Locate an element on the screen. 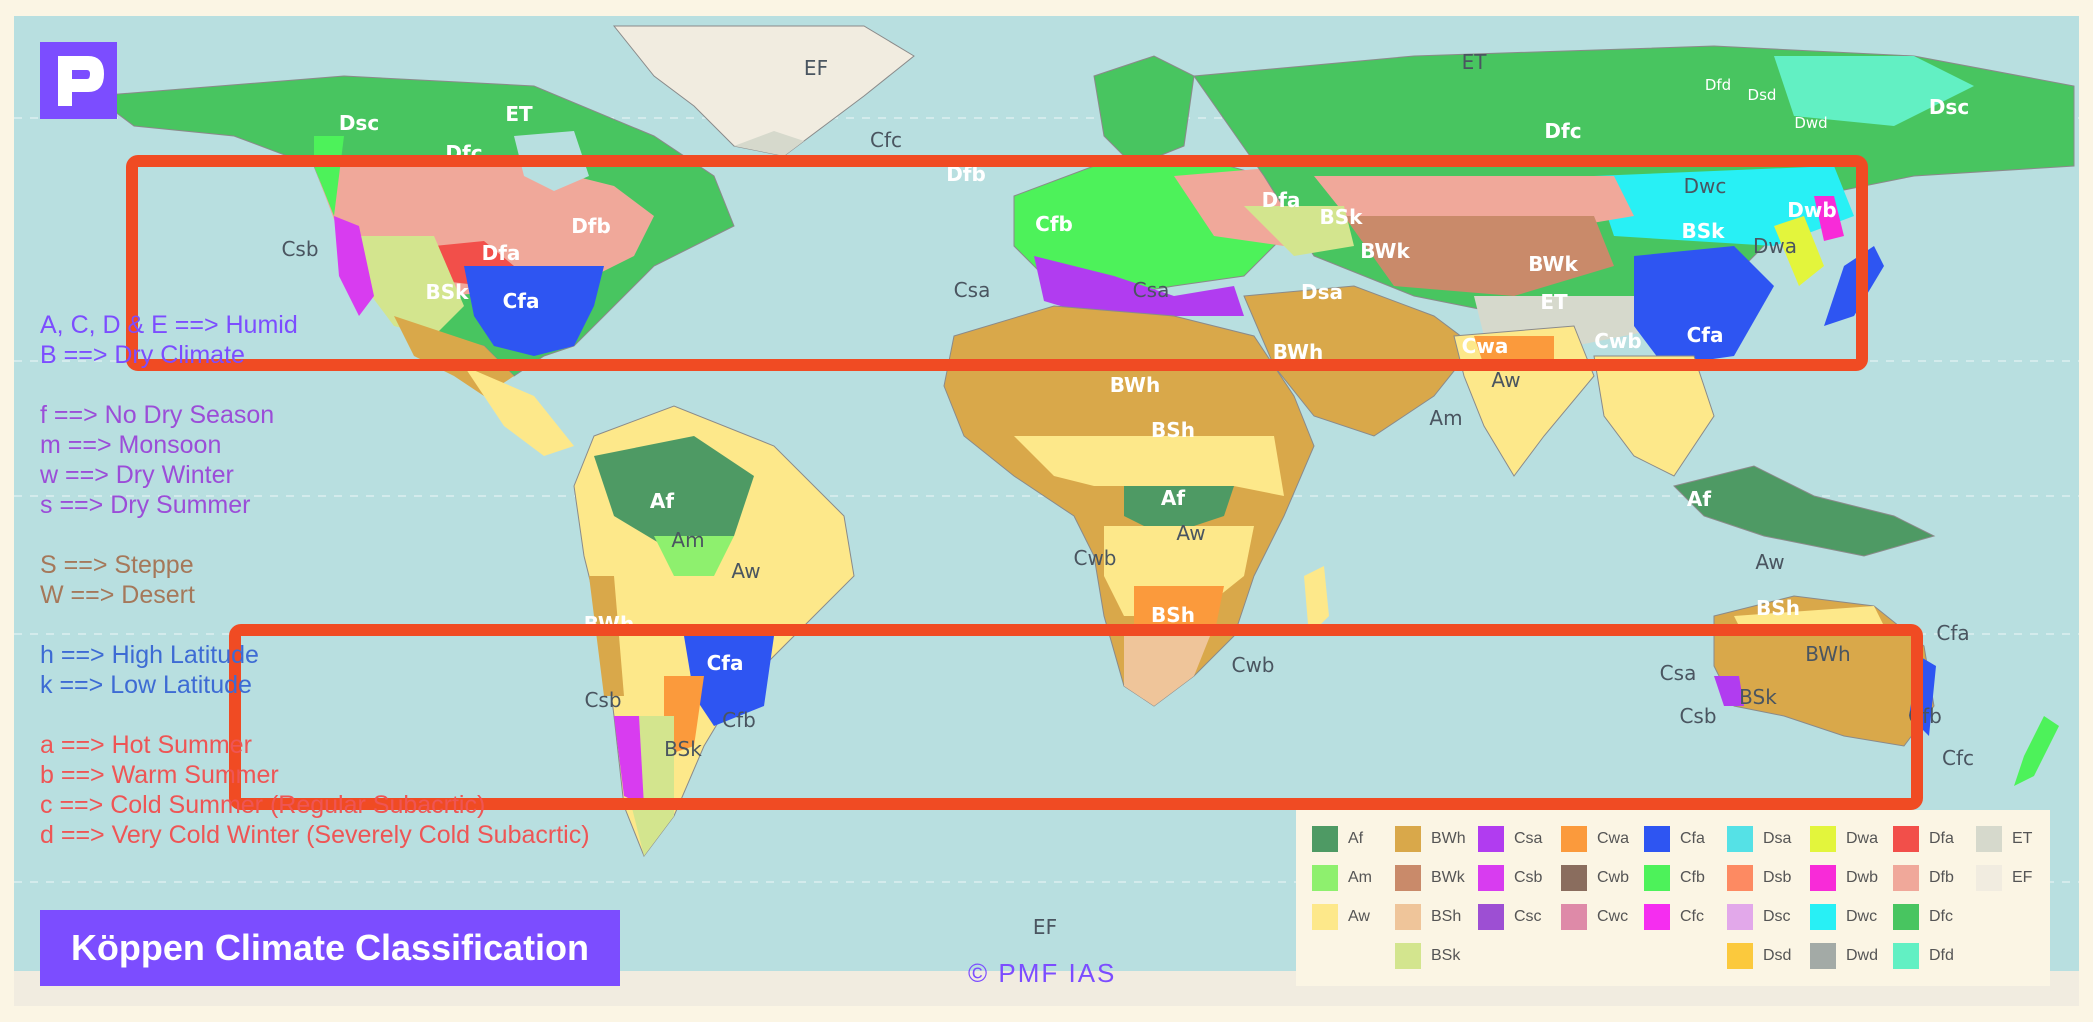  map-label-cfb: Cfb is located at coordinates (1054, 224).